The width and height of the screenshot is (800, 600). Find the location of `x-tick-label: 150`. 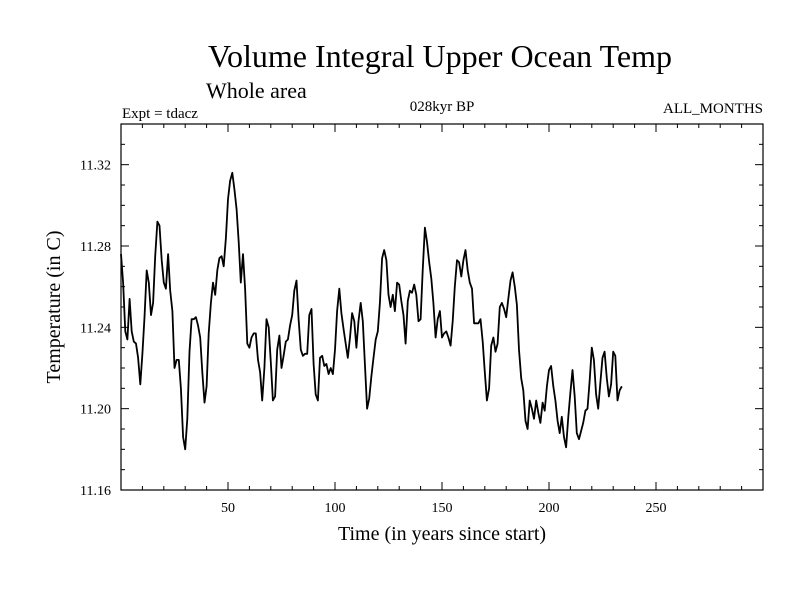

x-tick-label: 150 is located at coordinates (442, 508).